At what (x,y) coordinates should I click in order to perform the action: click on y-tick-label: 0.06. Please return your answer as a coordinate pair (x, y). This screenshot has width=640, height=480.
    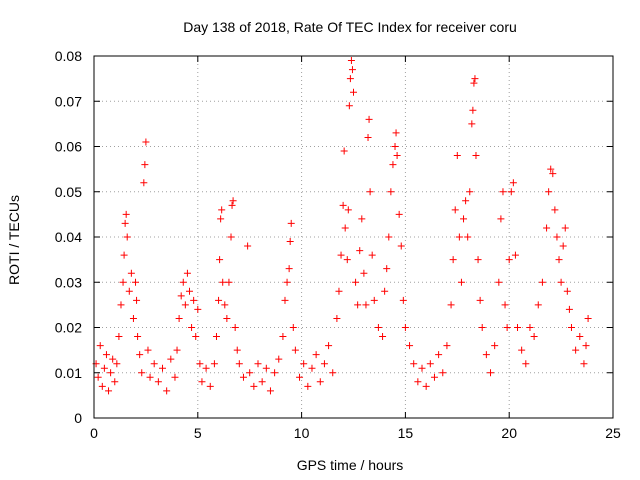
    Looking at the image, I should click on (68, 147).